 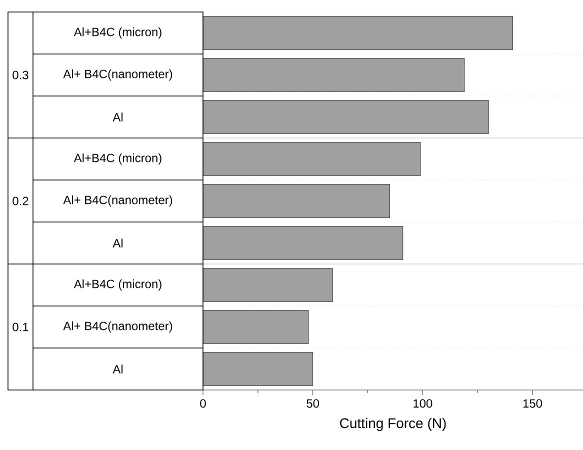 I want to click on text: 0.3, so click(x=20, y=75).